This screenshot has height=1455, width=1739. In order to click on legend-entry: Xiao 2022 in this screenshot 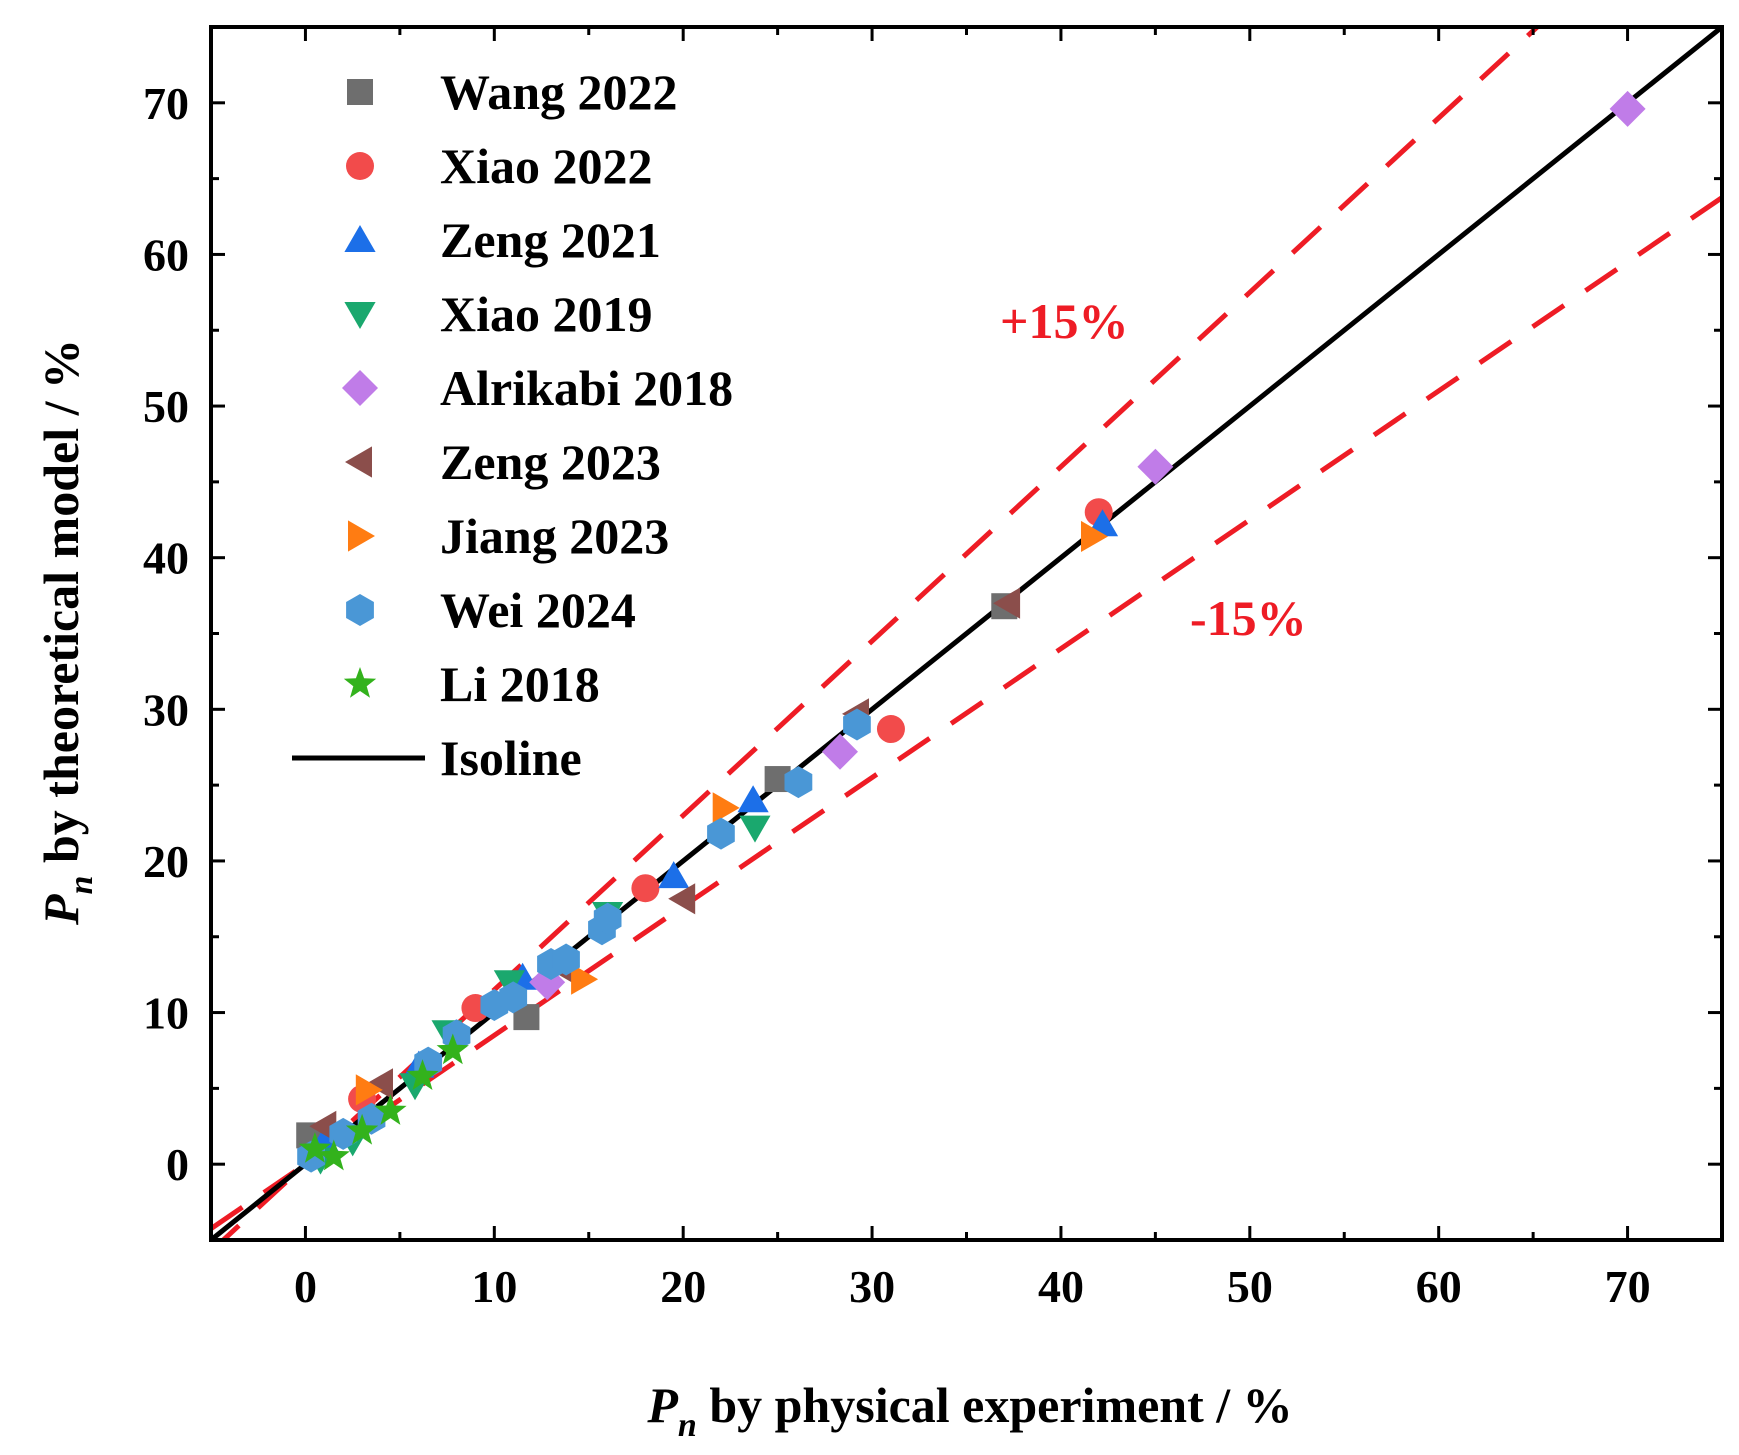, I will do `click(499, 166)`.